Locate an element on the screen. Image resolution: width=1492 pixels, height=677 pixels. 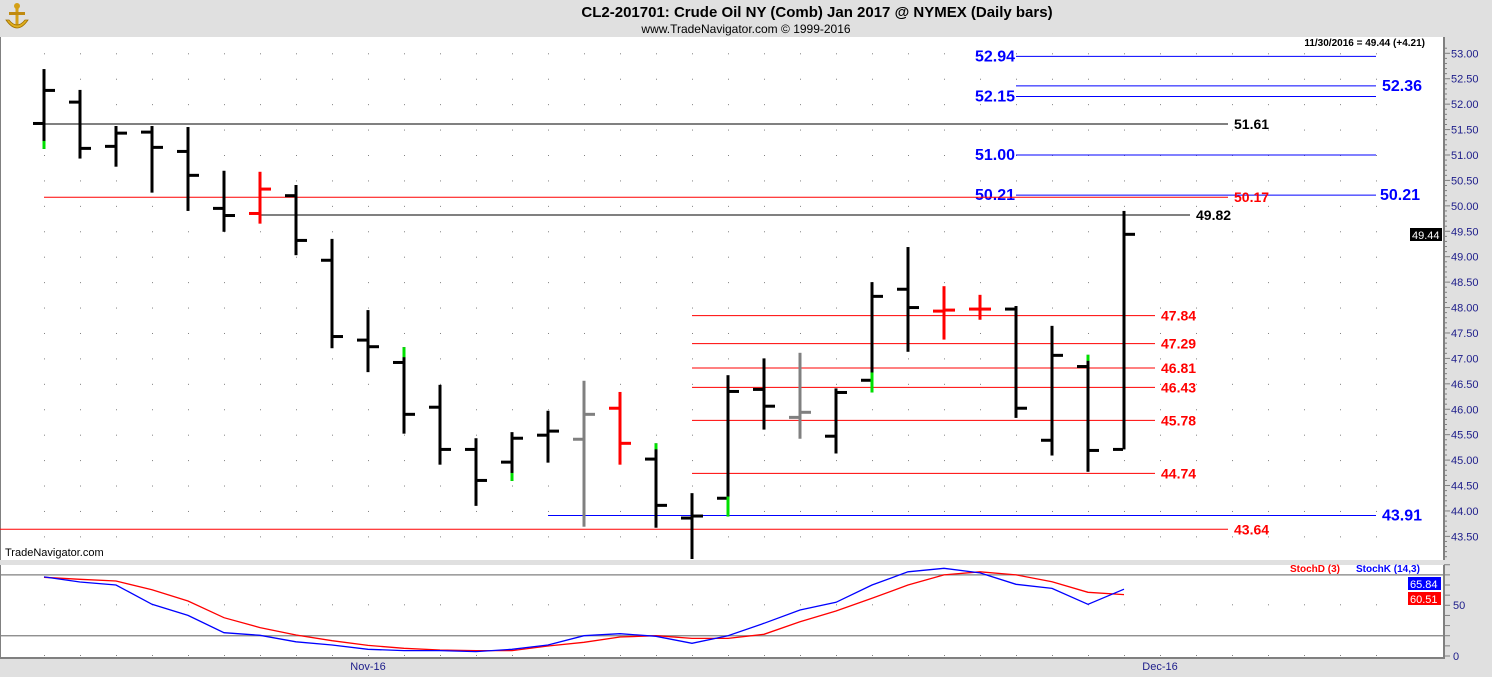
stochd-last-label: 60.51 is located at coordinates (1424, 600).